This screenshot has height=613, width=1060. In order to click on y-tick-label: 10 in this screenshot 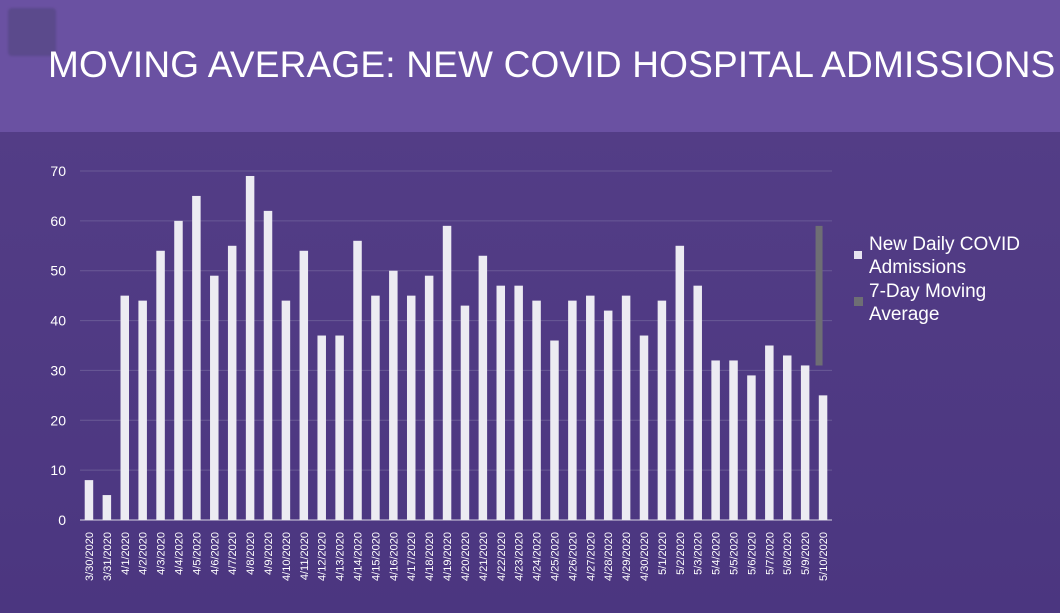, I will do `click(58, 470)`.